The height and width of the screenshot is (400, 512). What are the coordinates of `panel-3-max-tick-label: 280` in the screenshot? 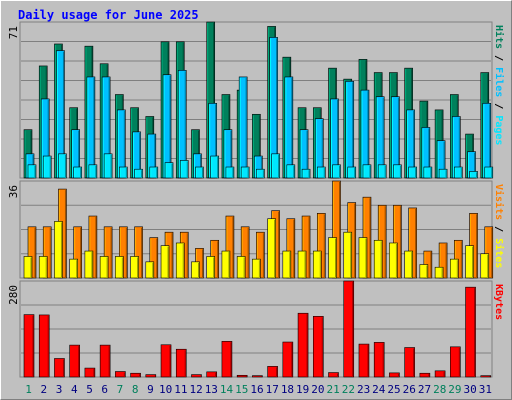 It's located at (13, 295).